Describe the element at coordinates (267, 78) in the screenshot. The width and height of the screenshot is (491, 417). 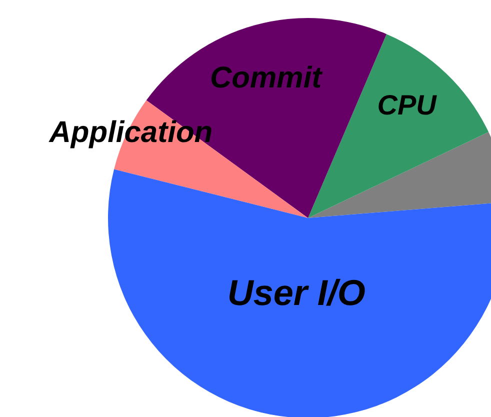
I see `slice-label: Commit` at that location.